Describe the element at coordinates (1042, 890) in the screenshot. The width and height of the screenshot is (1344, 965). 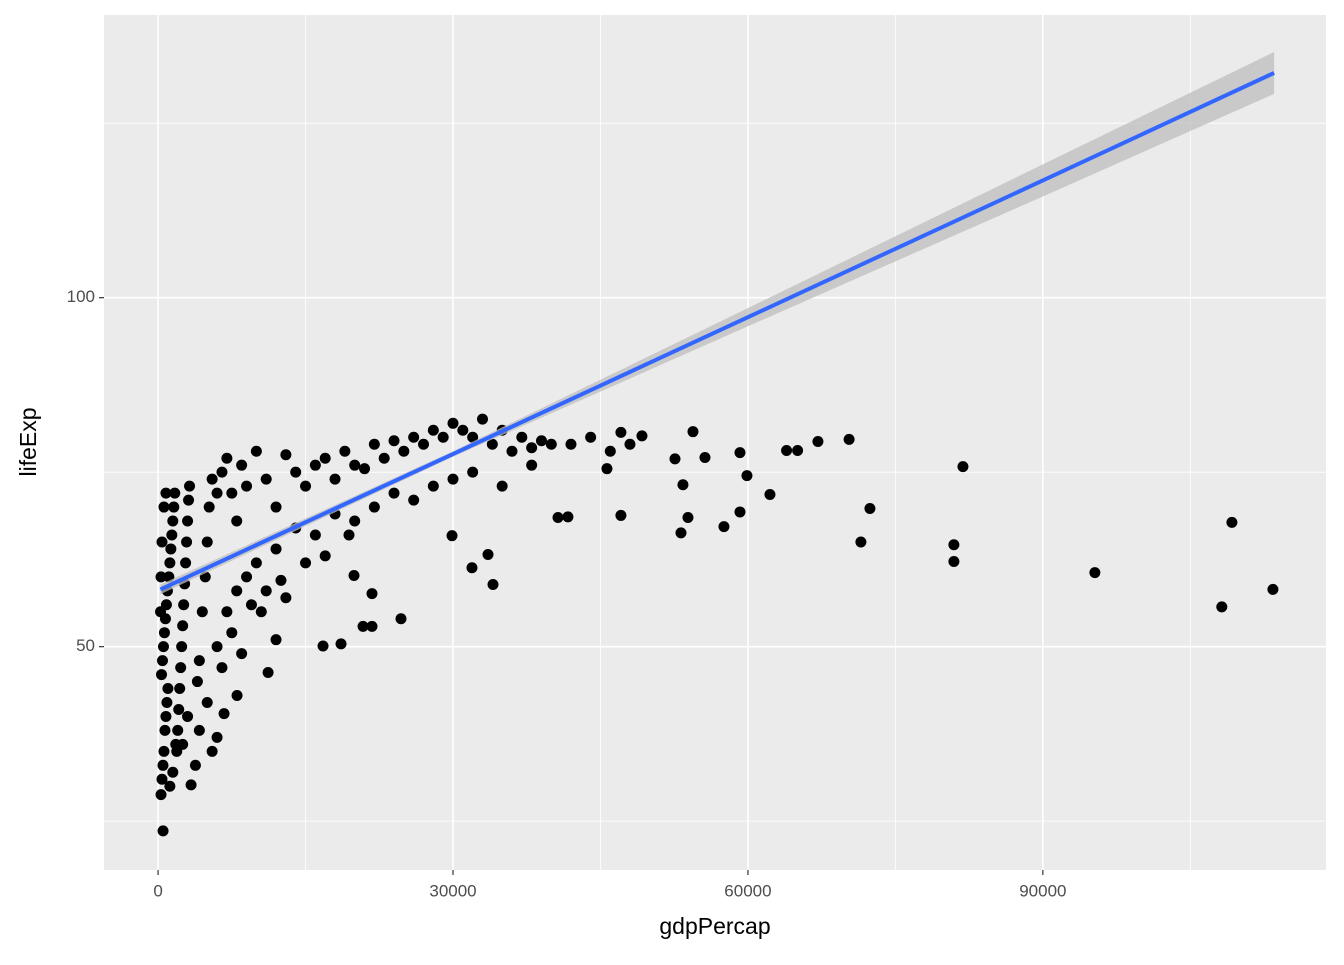
I see `x-tick-label: 90000` at that location.